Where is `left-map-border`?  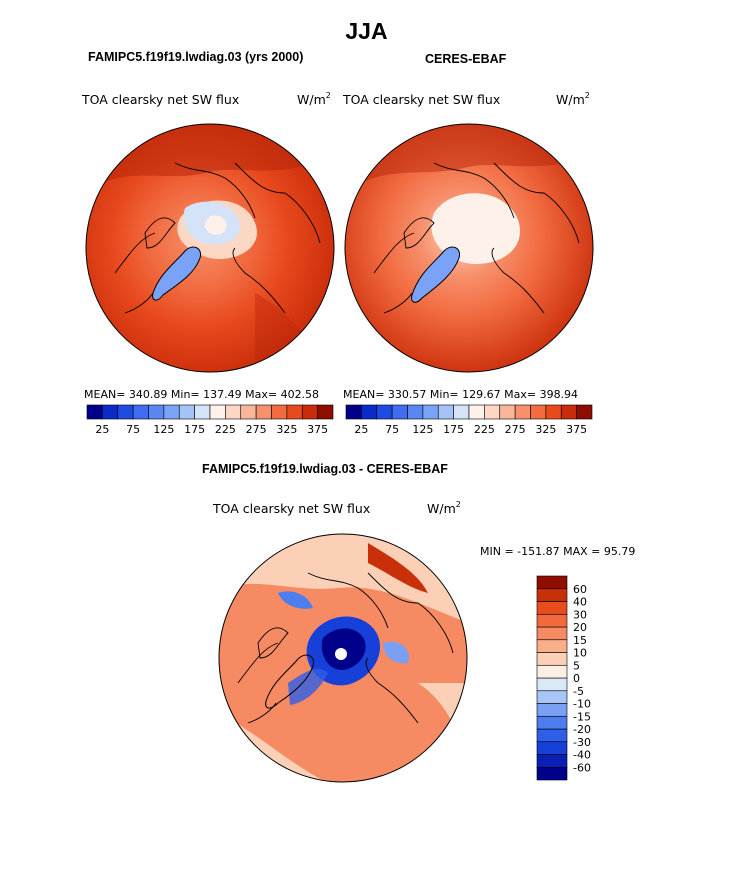 left-map-border is located at coordinates (210, 248).